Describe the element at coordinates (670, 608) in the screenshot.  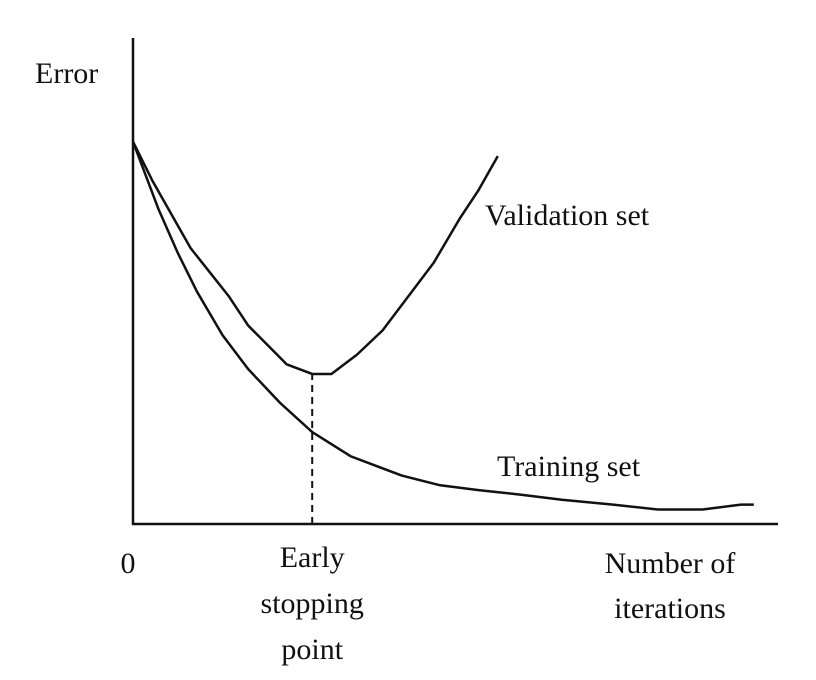
I see `x-axis-label: iterations` at that location.